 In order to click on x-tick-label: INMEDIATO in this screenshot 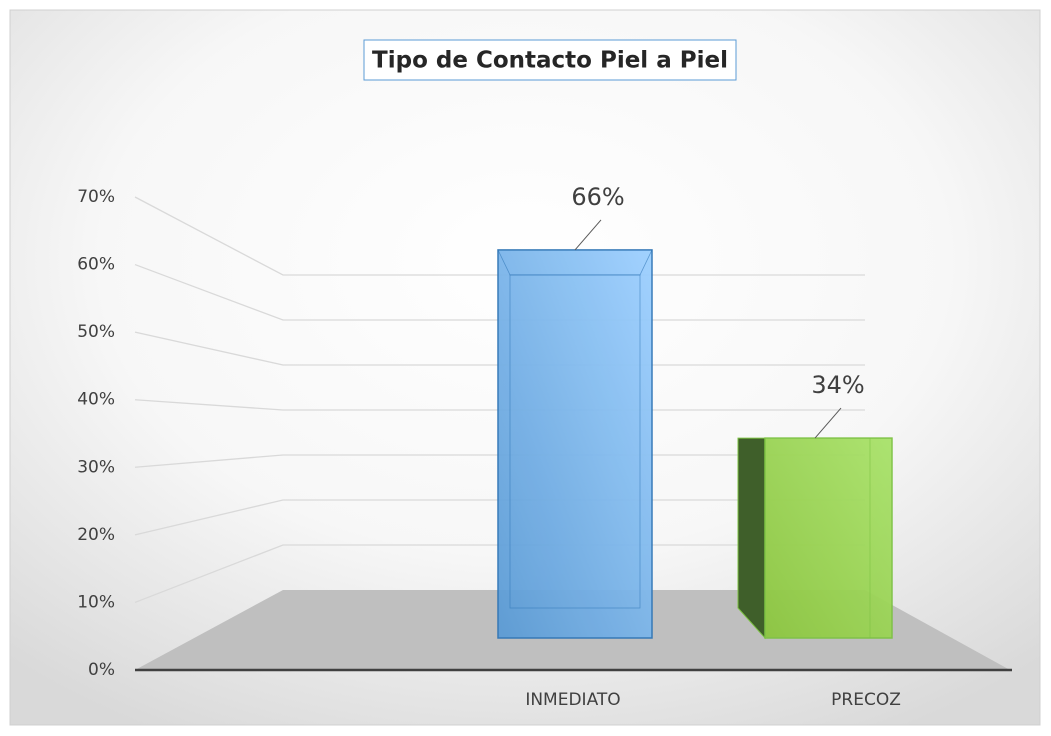, I will do `click(572, 700)`.